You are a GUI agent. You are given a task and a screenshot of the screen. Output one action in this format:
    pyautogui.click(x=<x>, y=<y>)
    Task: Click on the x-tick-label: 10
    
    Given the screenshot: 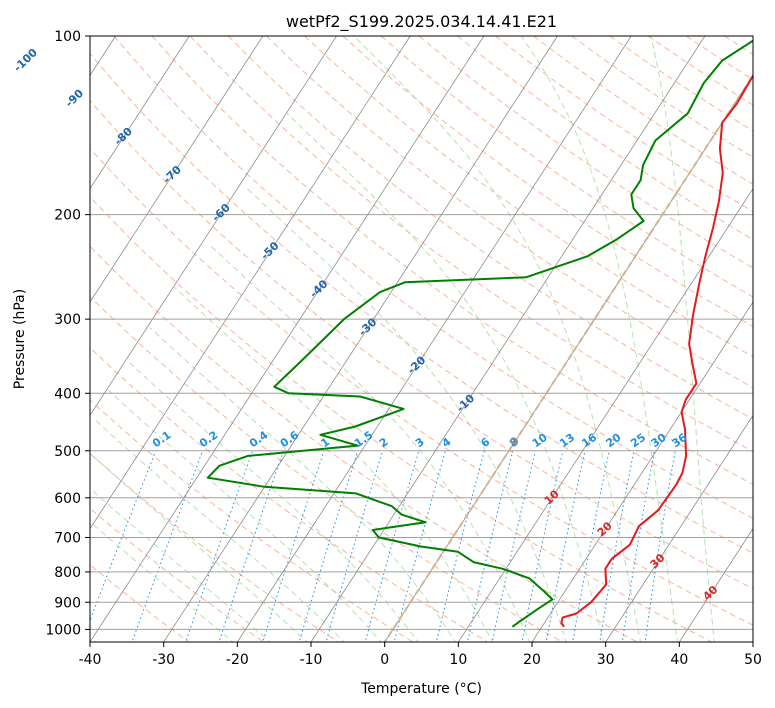 What is the action you would take?
    pyautogui.click(x=458, y=660)
    